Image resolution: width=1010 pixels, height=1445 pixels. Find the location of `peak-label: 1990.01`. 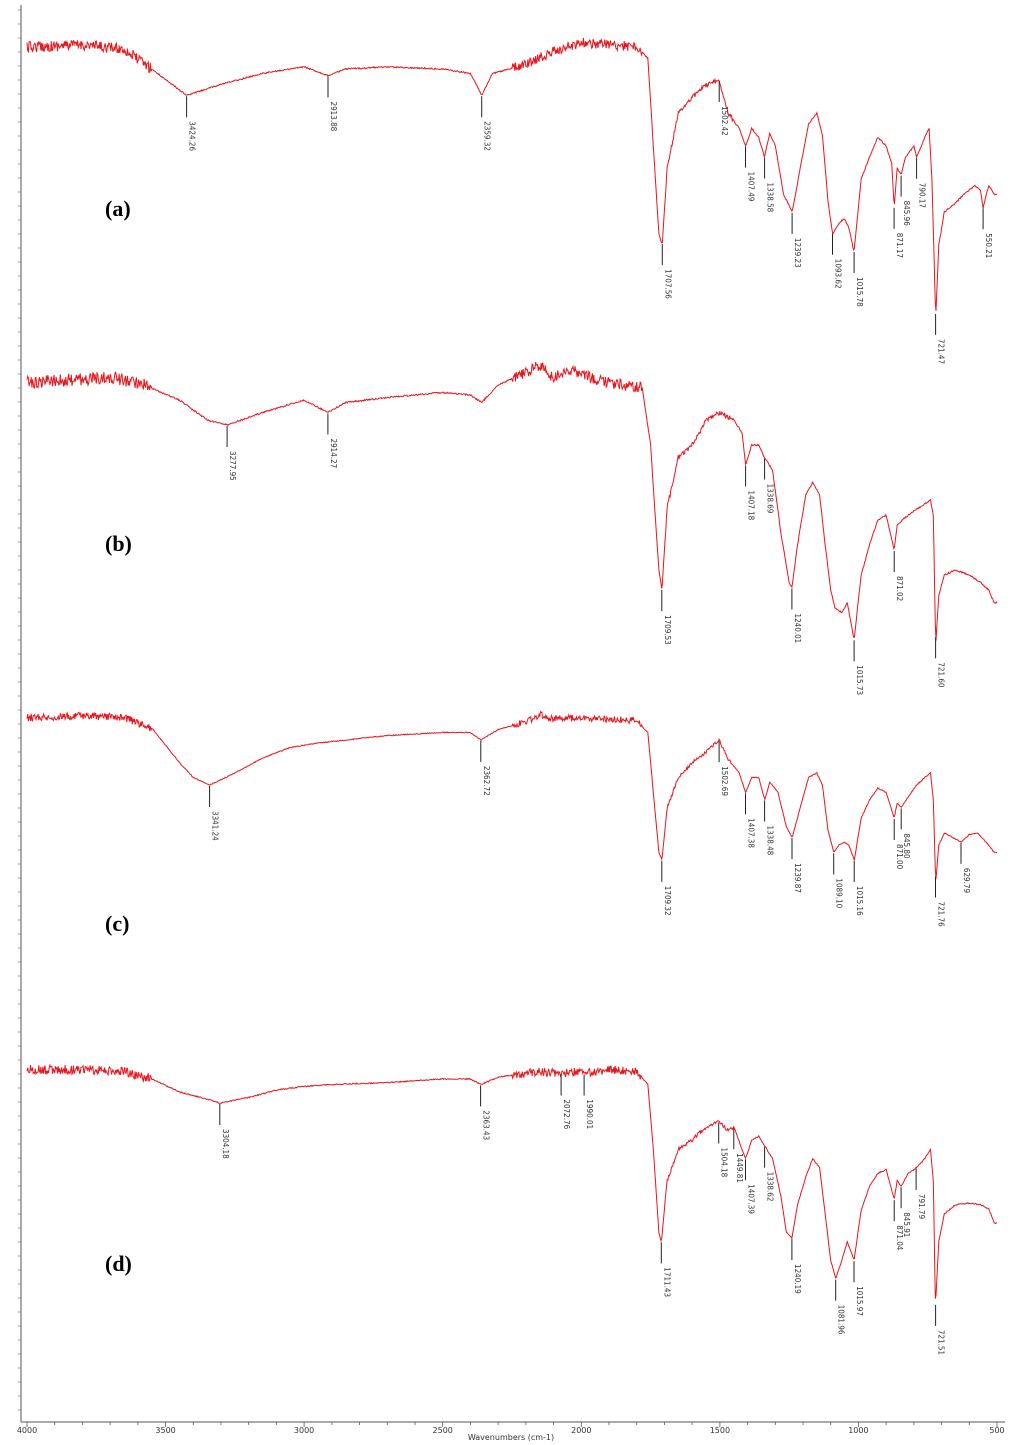

peak-label: 1990.01 is located at coordinates (589, 1114).